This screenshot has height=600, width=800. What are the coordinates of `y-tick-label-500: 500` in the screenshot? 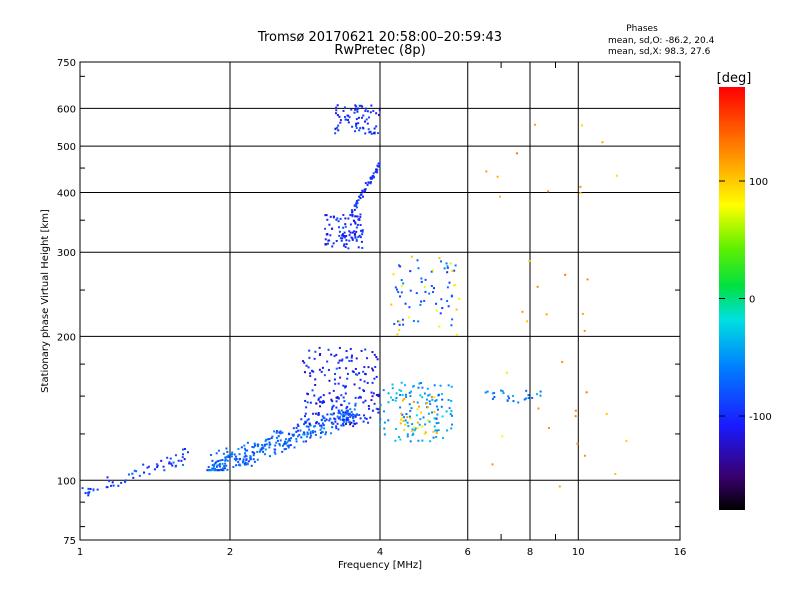 It's located at (66, 147).